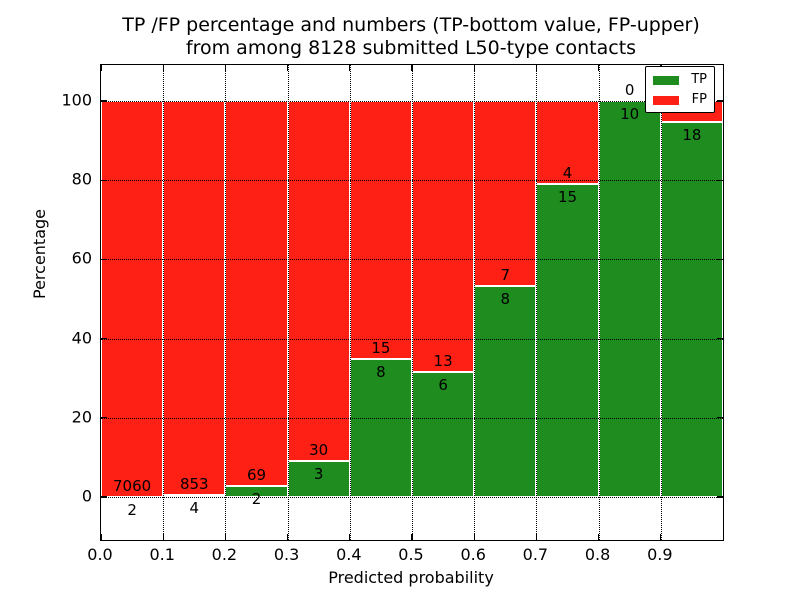 This screenshot has height=600, width=800. I want to click on legend-label-tp: TP, so click(699, 79).